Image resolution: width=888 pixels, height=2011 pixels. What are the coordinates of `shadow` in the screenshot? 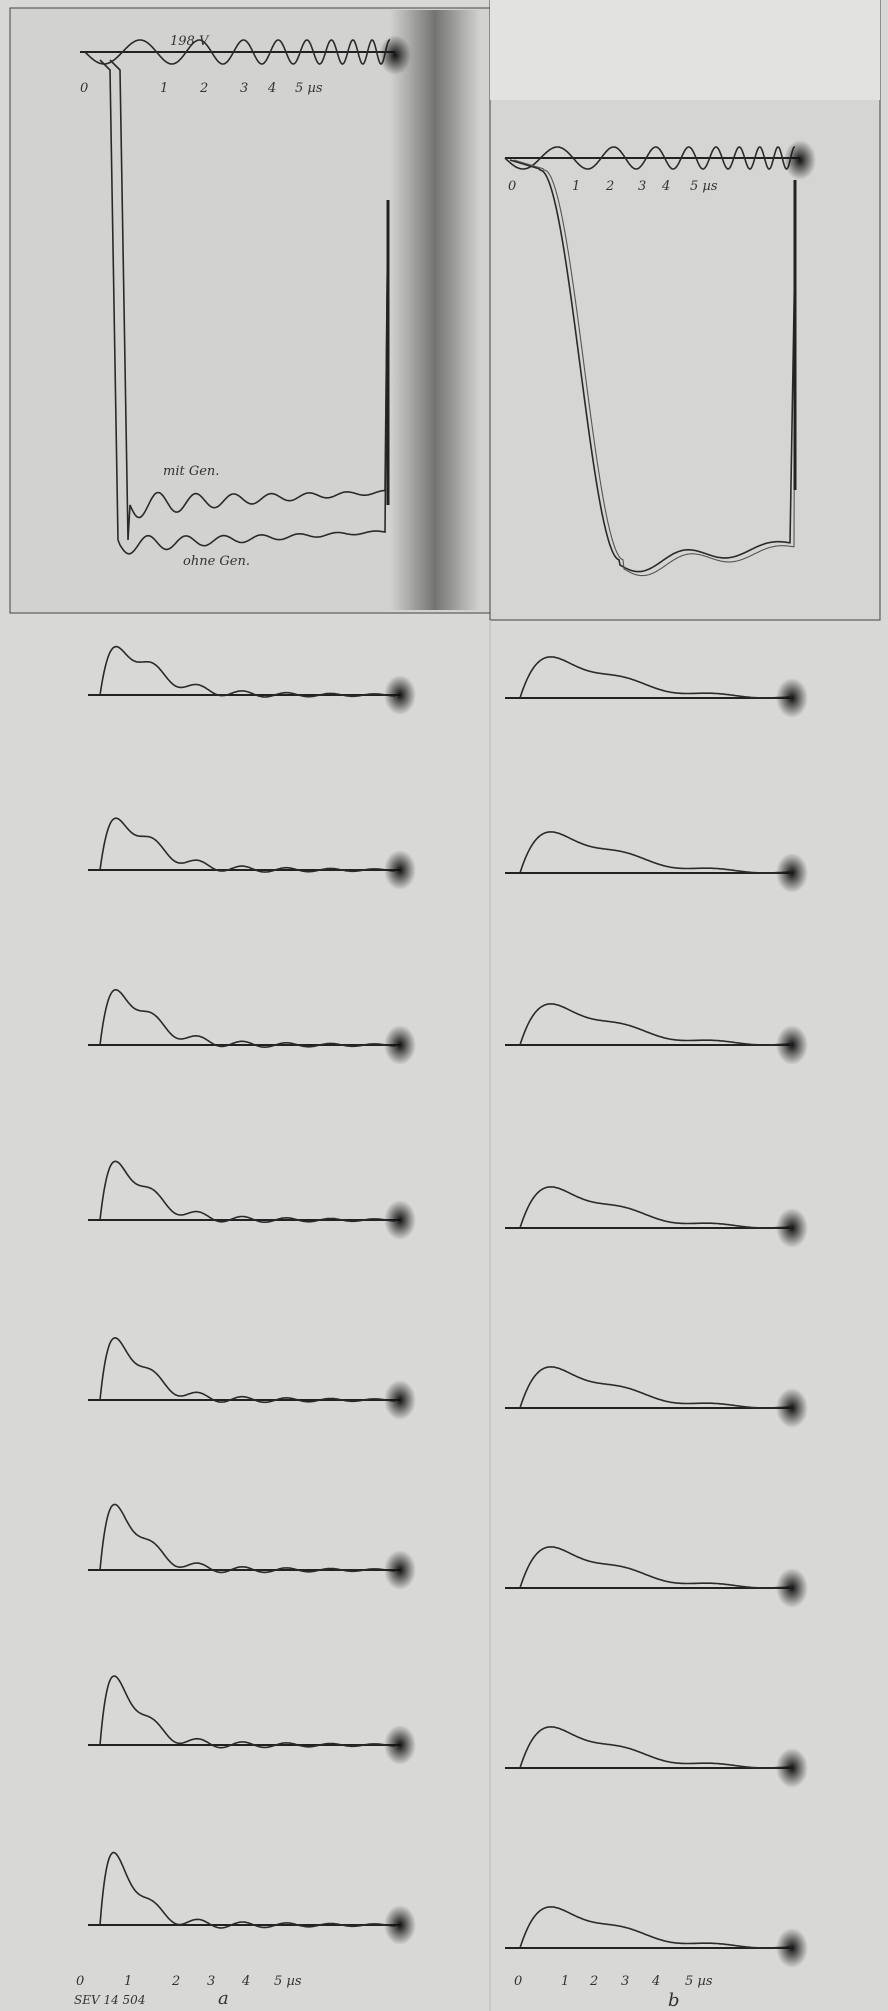 It's located at (435, 310).